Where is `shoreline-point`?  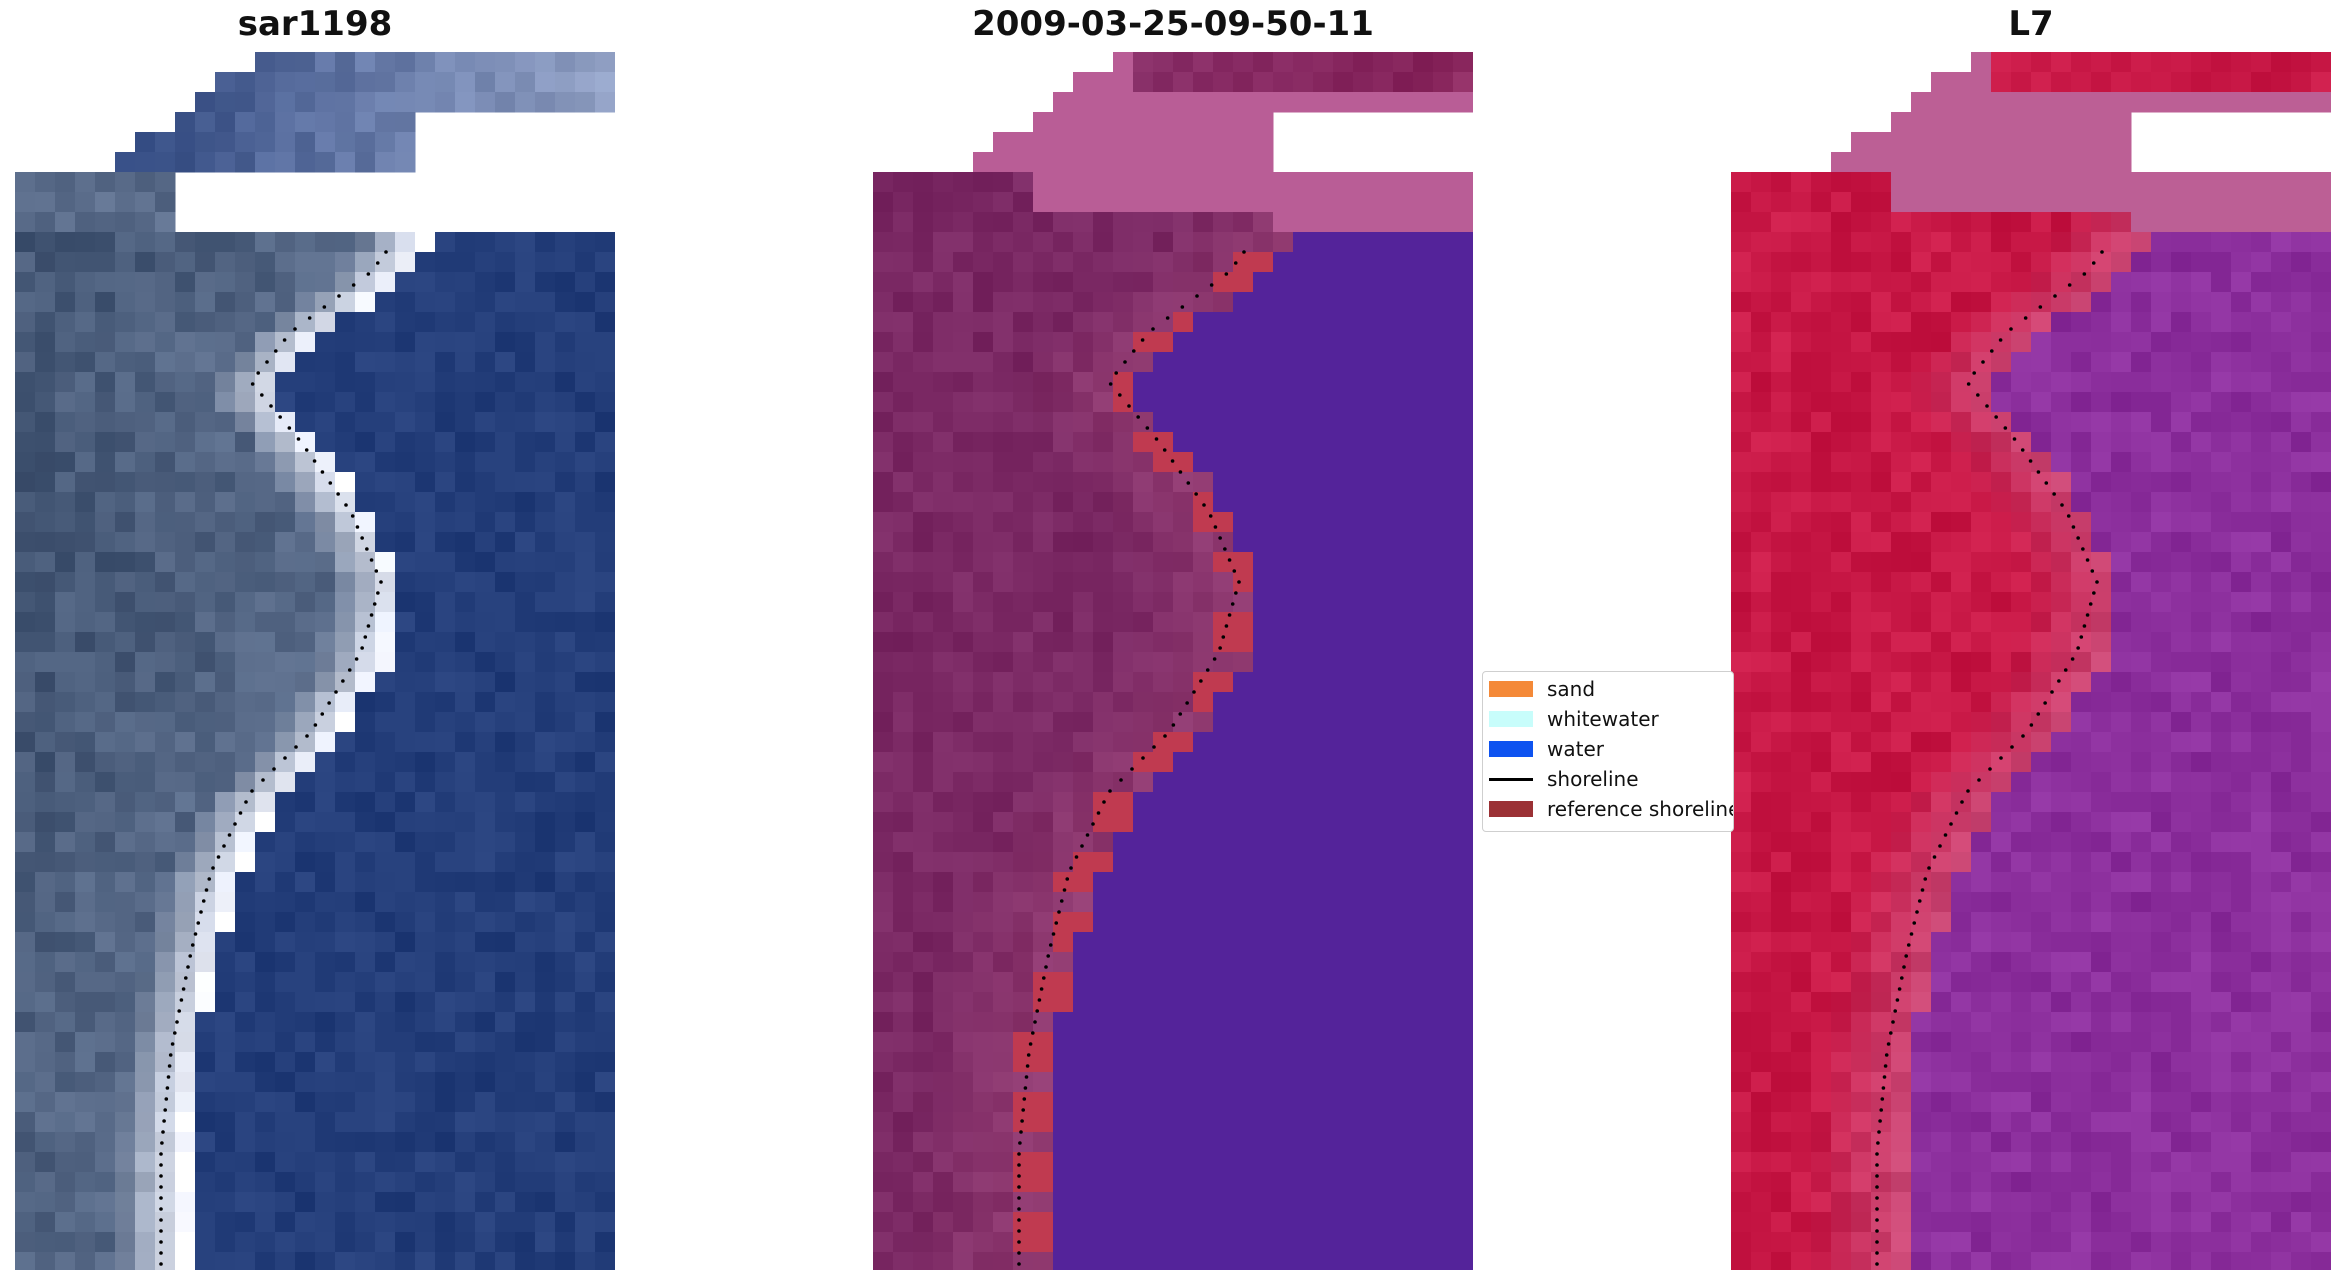 shoreline-point is located at coordinates (1082, 846).